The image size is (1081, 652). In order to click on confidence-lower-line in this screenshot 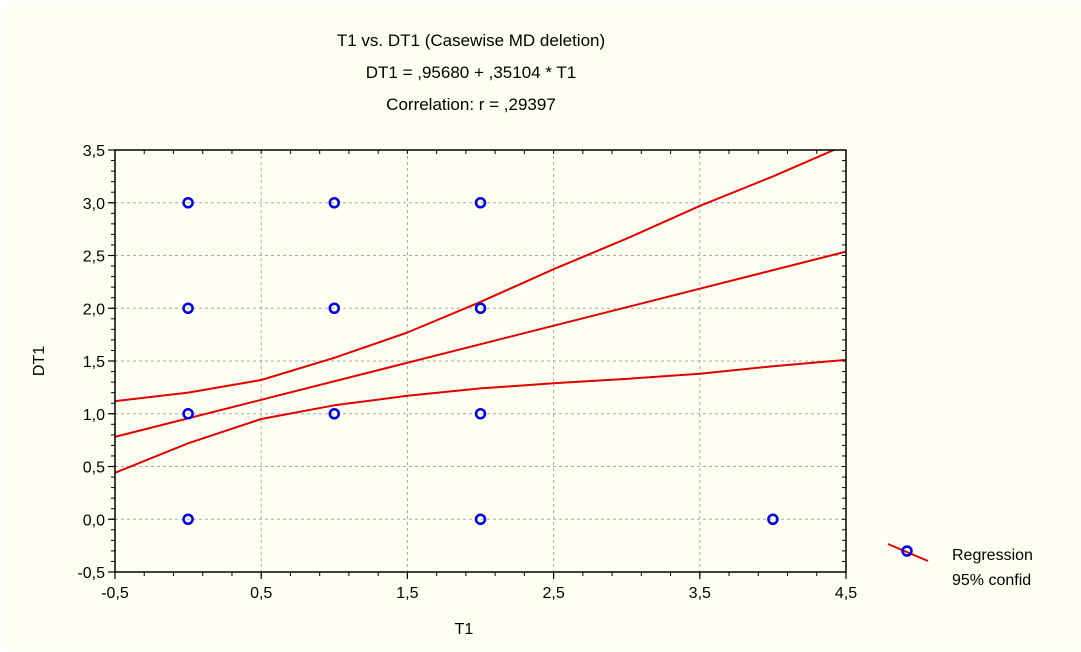, I will do `click(480, 416)`.